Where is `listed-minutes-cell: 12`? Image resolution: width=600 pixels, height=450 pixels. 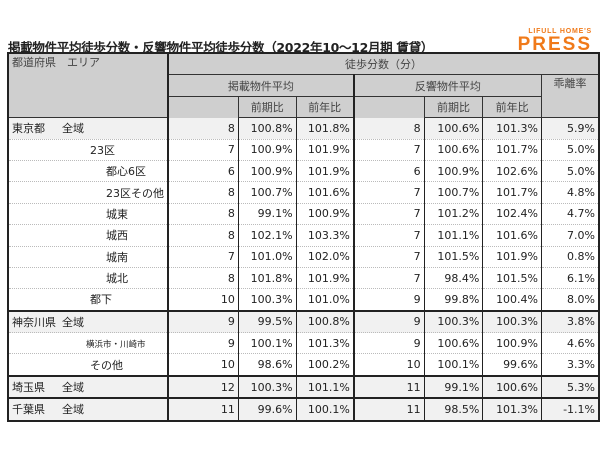
listed-minutes-cell: 12 is located at coordinates (203, 386).